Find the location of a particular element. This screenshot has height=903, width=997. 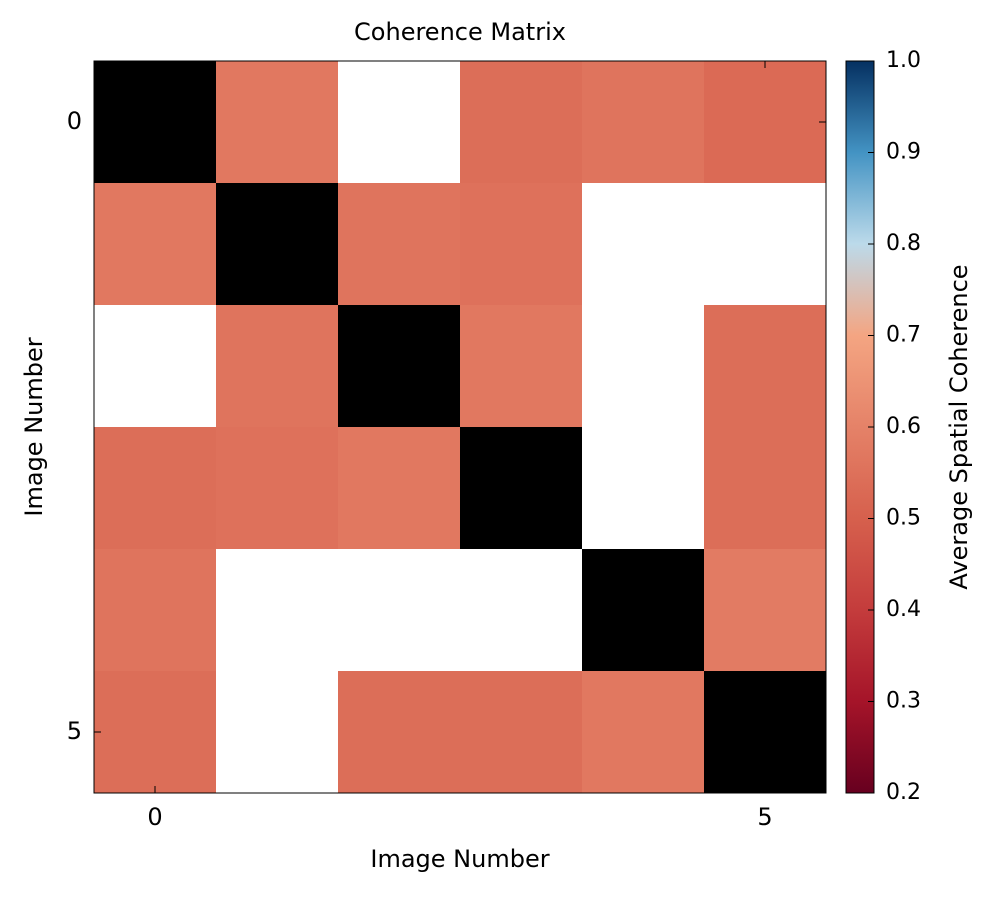

chart-title: Coherence Matrix is located at coordinates (460, 32).